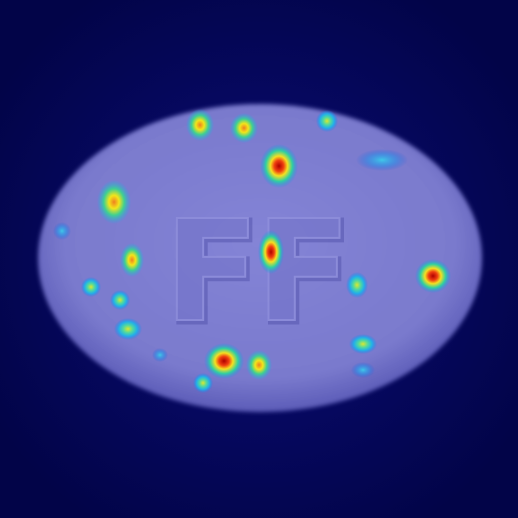 Image resolution: width=518 pixels, height=518 pixels. Describe the element at coordinates (363, 370) in the screenshot. I see `hotspot-right-lower-b` at that location.